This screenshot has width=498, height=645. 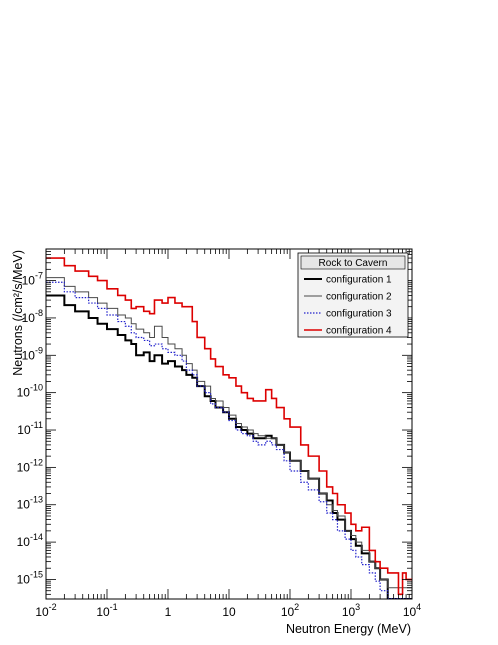 What do you see at coordinates (30, 577) in the screenshot?
I see `y-tick-label: 10⁻¹⁵` at bounding box center [30, 577].